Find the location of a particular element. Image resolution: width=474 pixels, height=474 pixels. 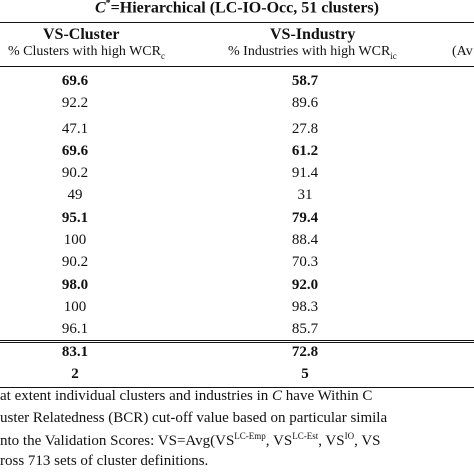

cell-vs-industry: 31 is located at coordinates (305, 195).